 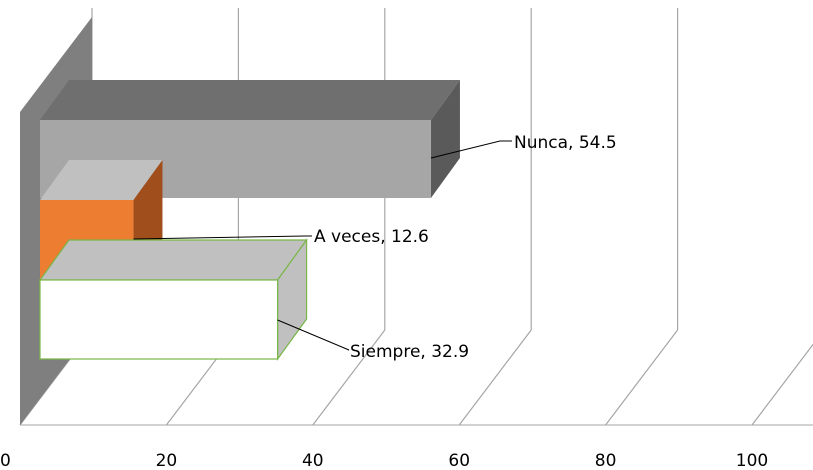 I want to click on leader-line-nunca, so click(x=471, y=149).